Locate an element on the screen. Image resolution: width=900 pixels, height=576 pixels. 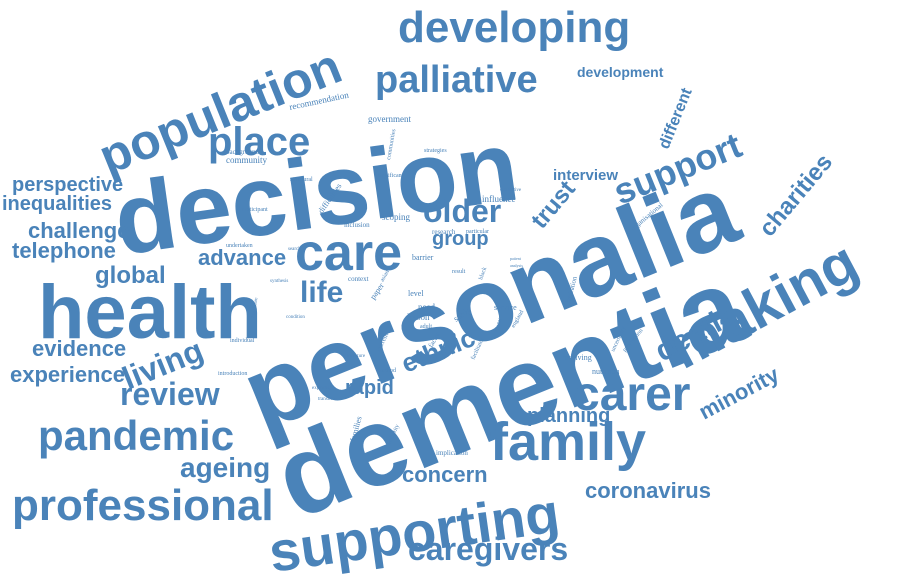
word-influence: influence is located at coordinates (498, 199).